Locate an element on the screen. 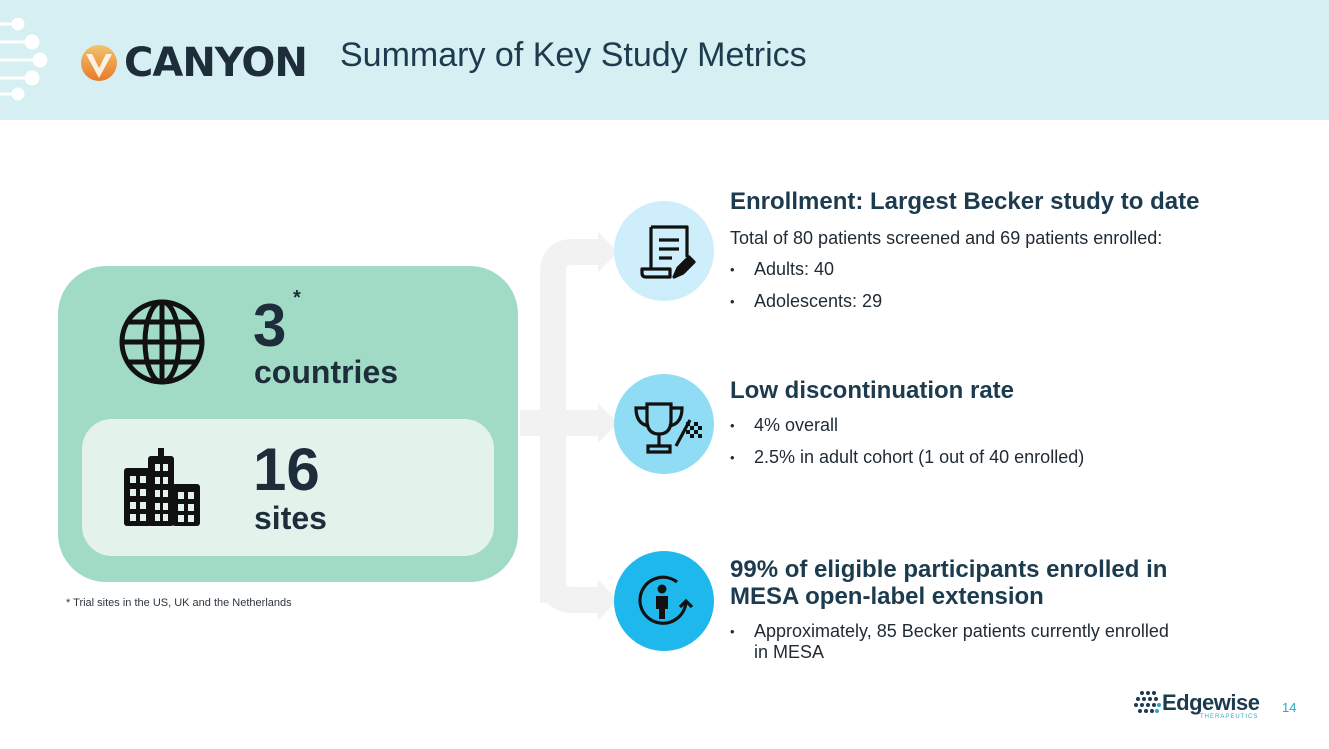  sites-label: sites is located at coordinates (290, 518).